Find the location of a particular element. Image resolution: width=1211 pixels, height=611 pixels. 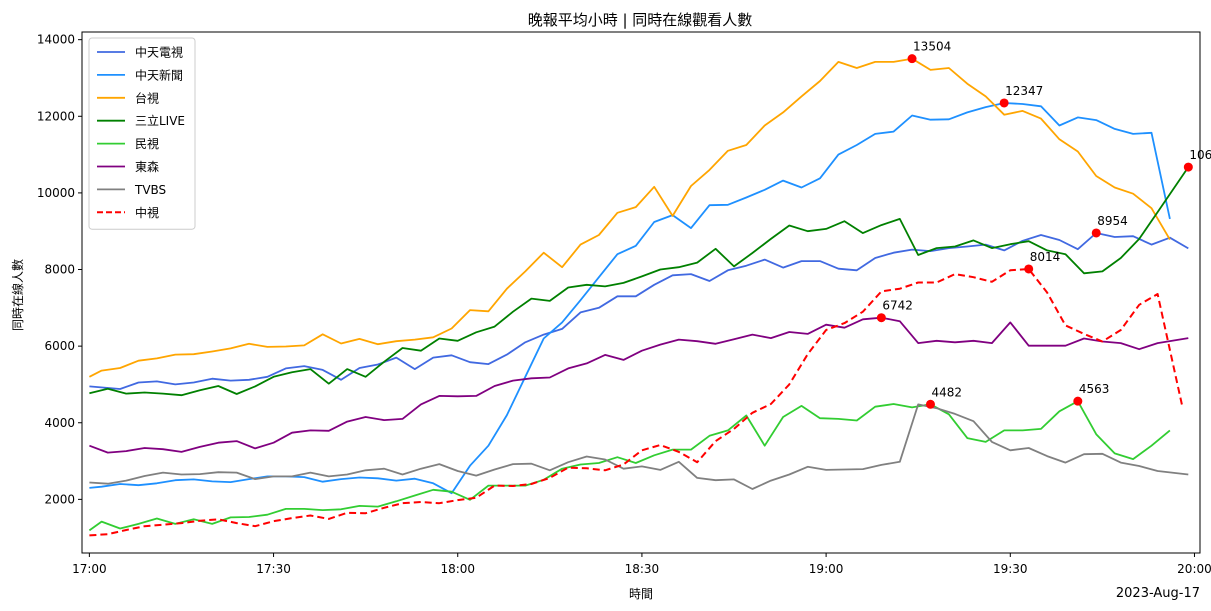

annotation-label: 10673 is located at coordinates (1200, 155).